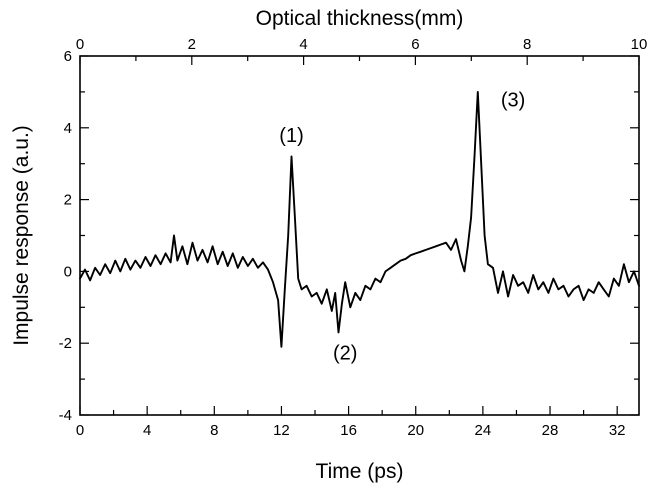 This screenshot has width=649, height=489. Describe the element at coordinates (68, 271) in the screenshot. I see `y-tick-label: 0` at that location.